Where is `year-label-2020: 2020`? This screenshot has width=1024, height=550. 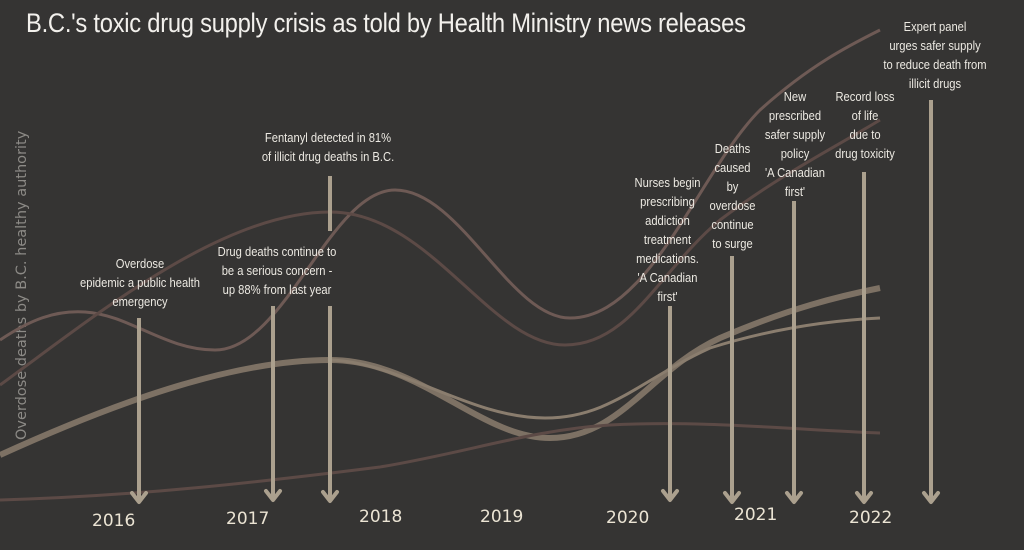 year-label-2020: 2020 is located at coordinates (628, 518).